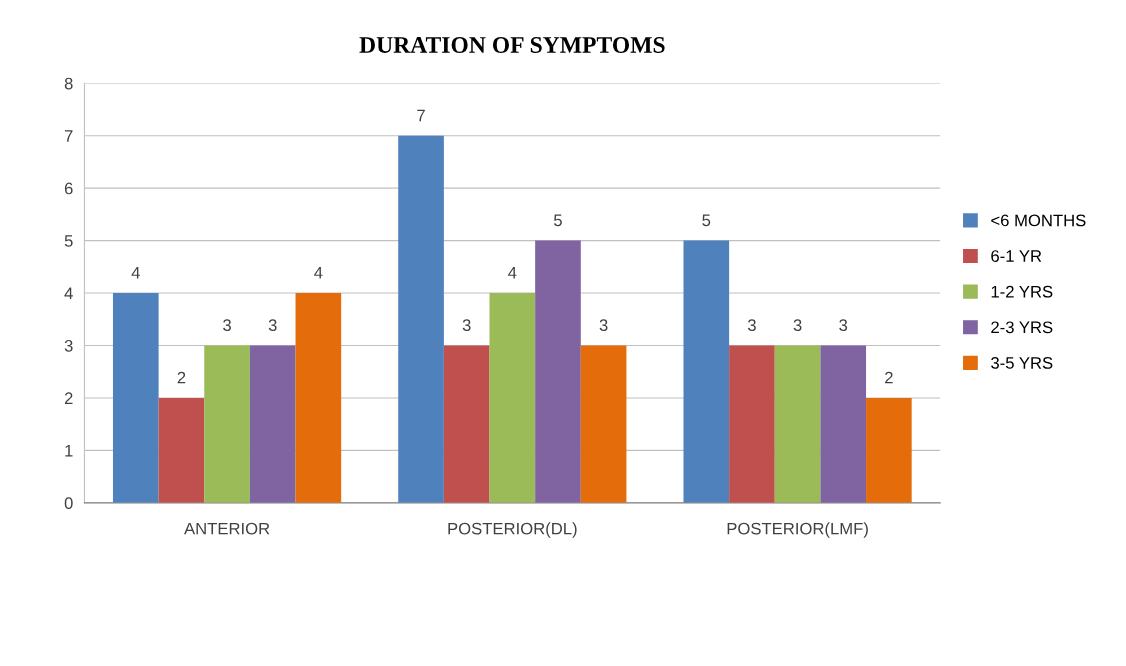 The height and width of the screenshot is (666, 1126). I want to click on y-tick-label: 7, so click(68, 136).